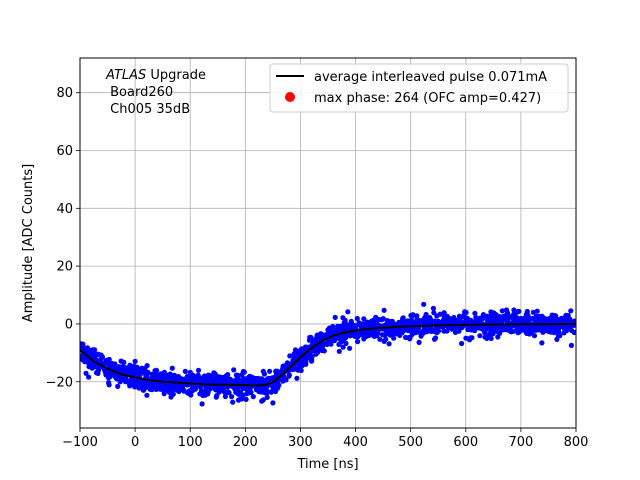 The width and height of the screenshot is (640, 480). What do you see at coordinates (64, 151) in the screenshot?
I see `y-tick-label: 60` at bounding box center [64, 151].